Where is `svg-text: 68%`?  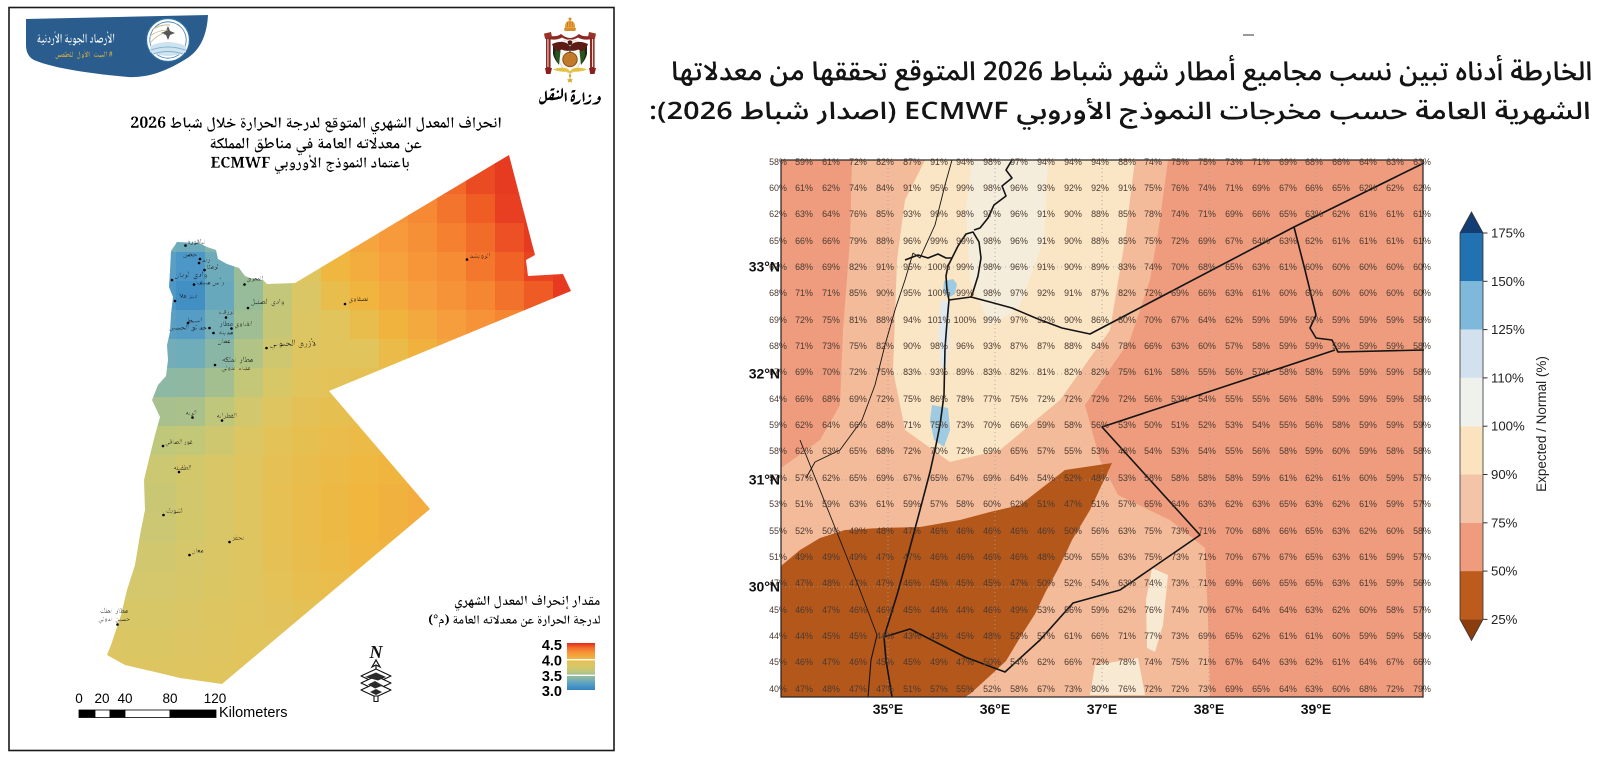
svg-text: 68% is located at coordinates (1207, 267).